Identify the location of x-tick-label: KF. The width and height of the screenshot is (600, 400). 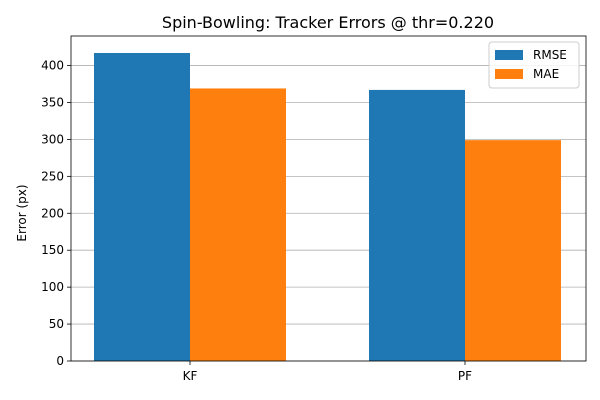
(190, 376).